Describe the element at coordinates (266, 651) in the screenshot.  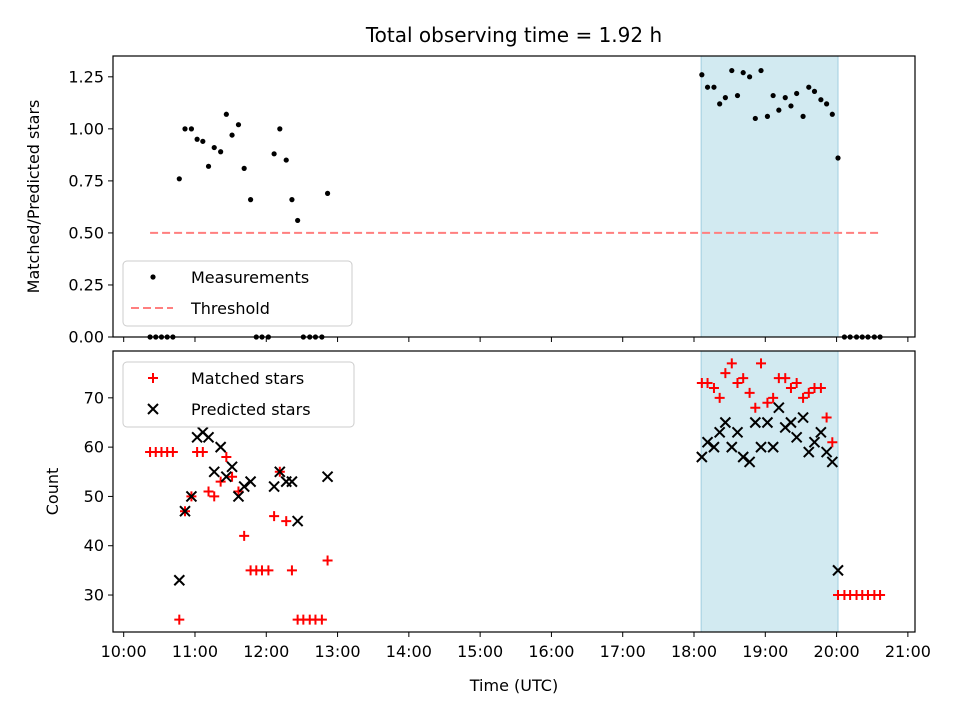
I see `x-tick-label: 12:00` at that location.